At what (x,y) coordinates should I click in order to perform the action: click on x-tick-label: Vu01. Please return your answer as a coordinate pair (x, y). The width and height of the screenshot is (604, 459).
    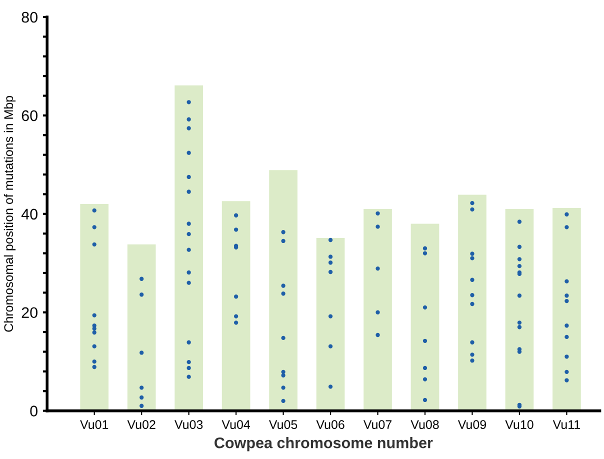
    Looking at the image, I should click on (94, 425).